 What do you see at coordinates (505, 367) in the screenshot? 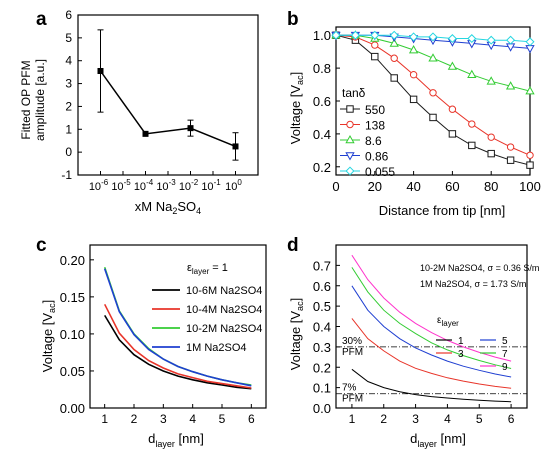
I see `panel-d-legend-label-4: 9` at bounding box center [505, 367].